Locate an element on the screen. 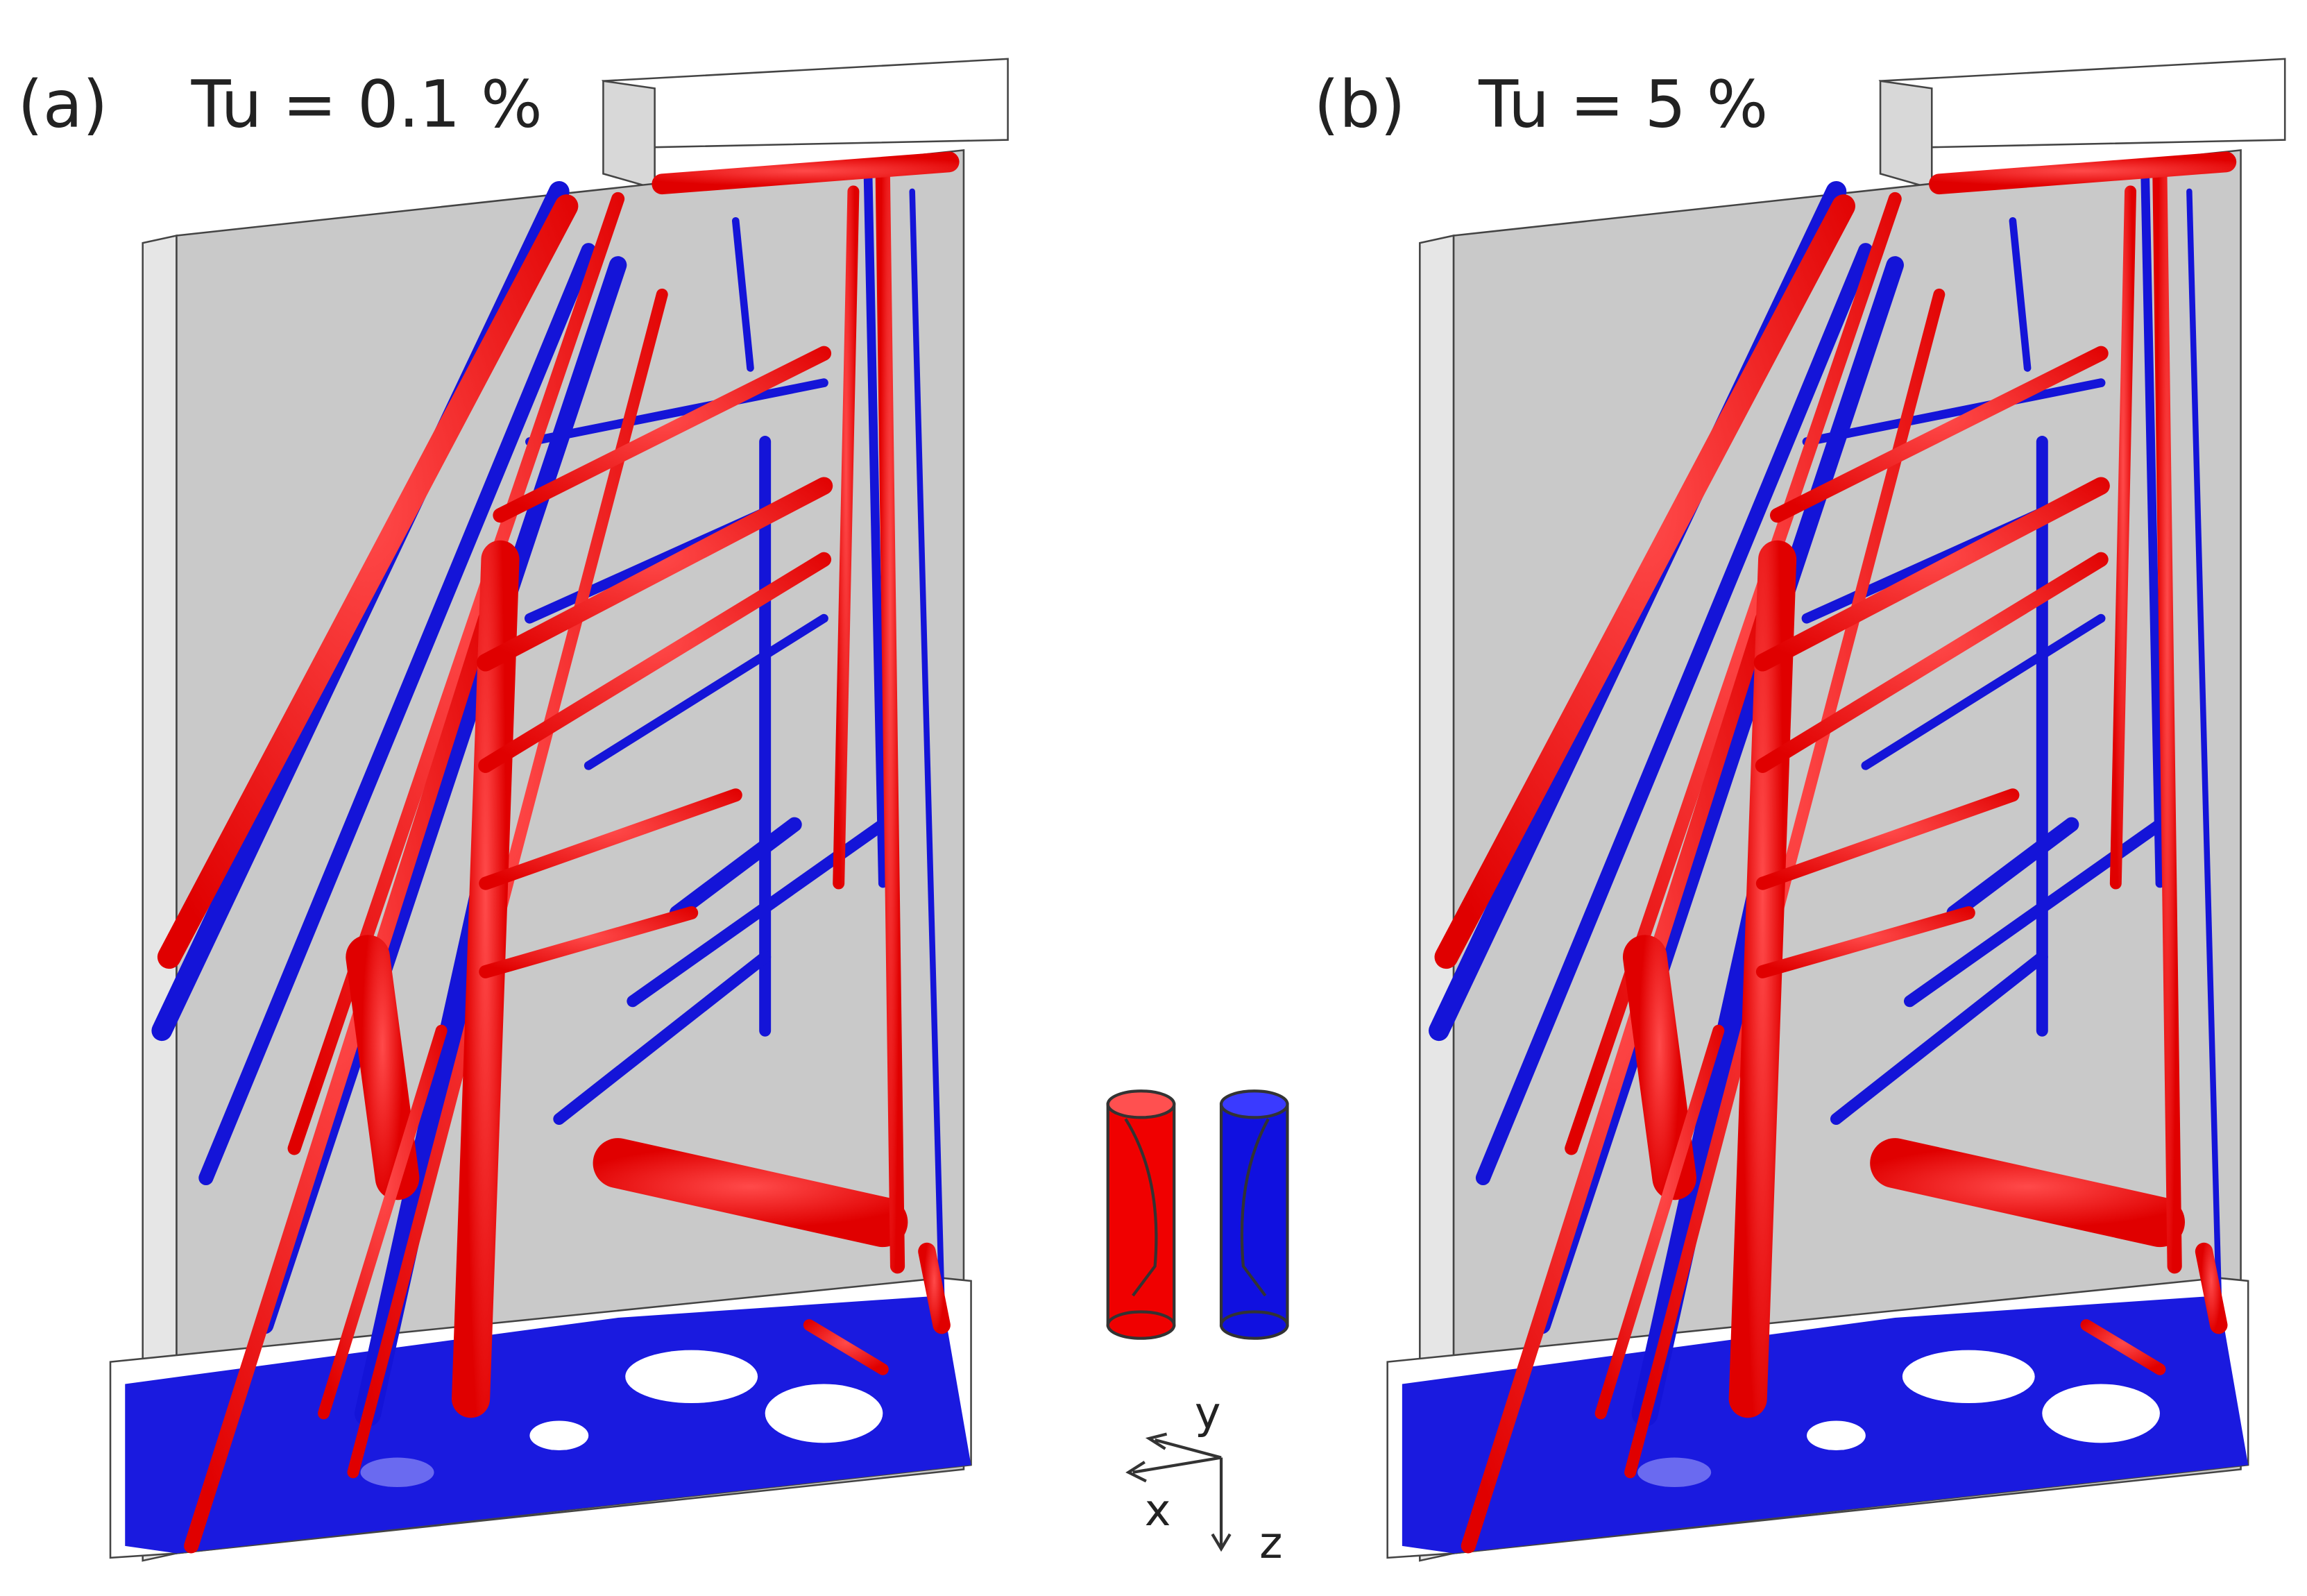 The image size is (2307, 1596). axis-triad is located at coordinates (1178, 1492).